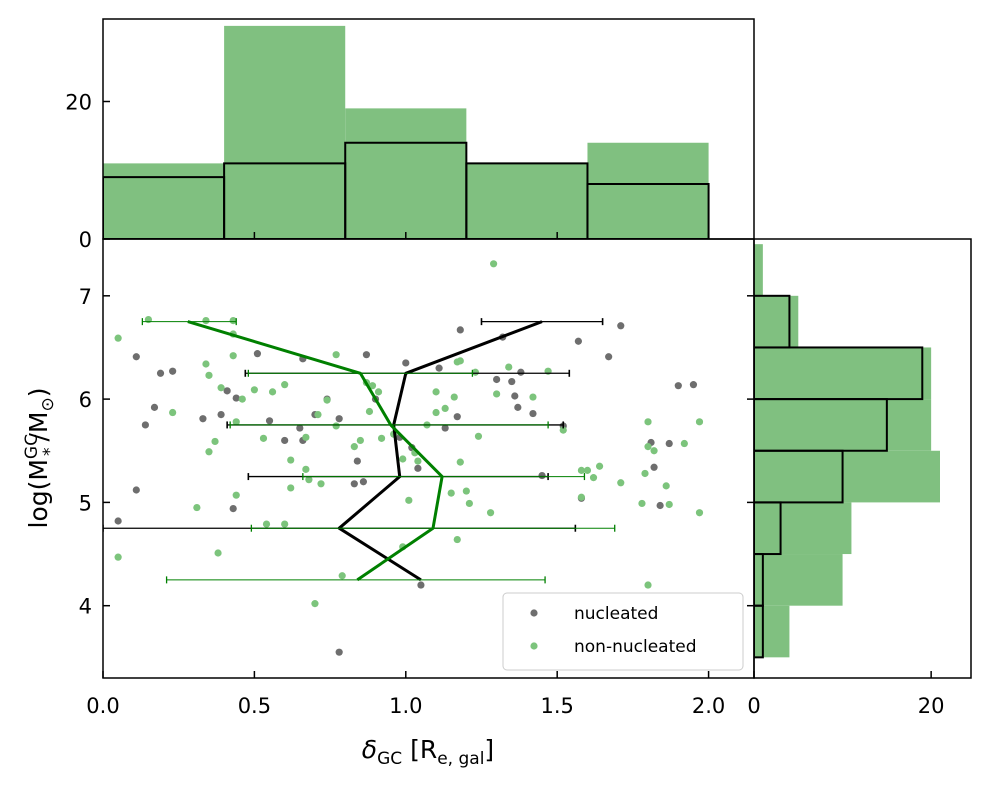 This screenshot has height=789, width=990. What do you see at coordinates (85, 607) in the screenshot?
I see `y-tick-label: 4` at bounding box center [85, 607].